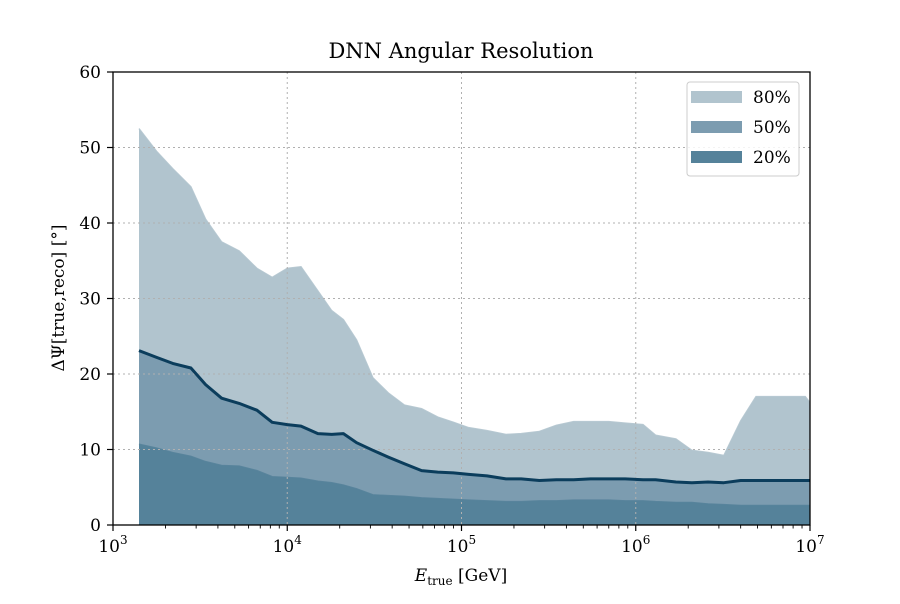  I want to click on x-tick-label: 10⁶, so click(635, 545).